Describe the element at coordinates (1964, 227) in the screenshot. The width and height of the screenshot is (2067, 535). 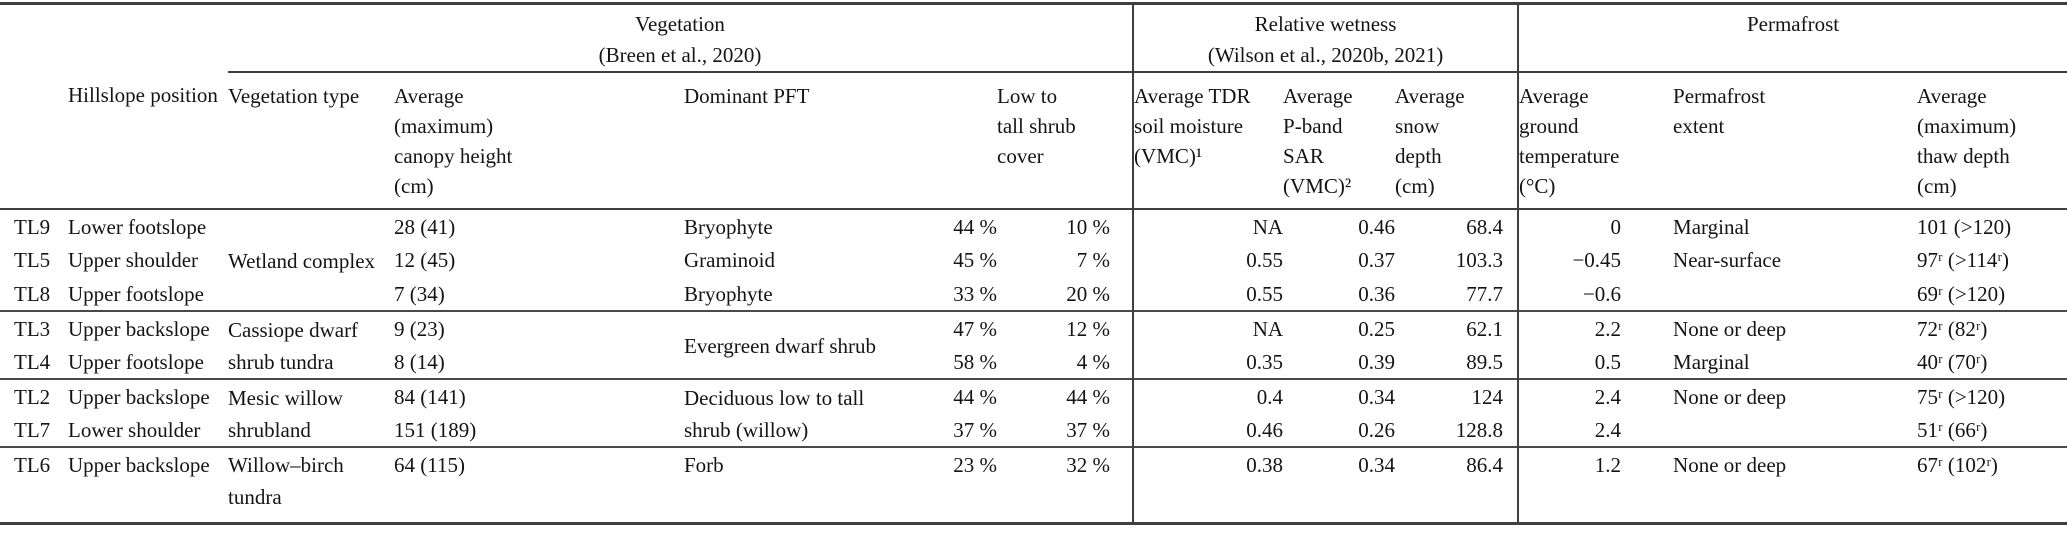
I see `thaw-depth-cell: 101 (>120)` at that location.